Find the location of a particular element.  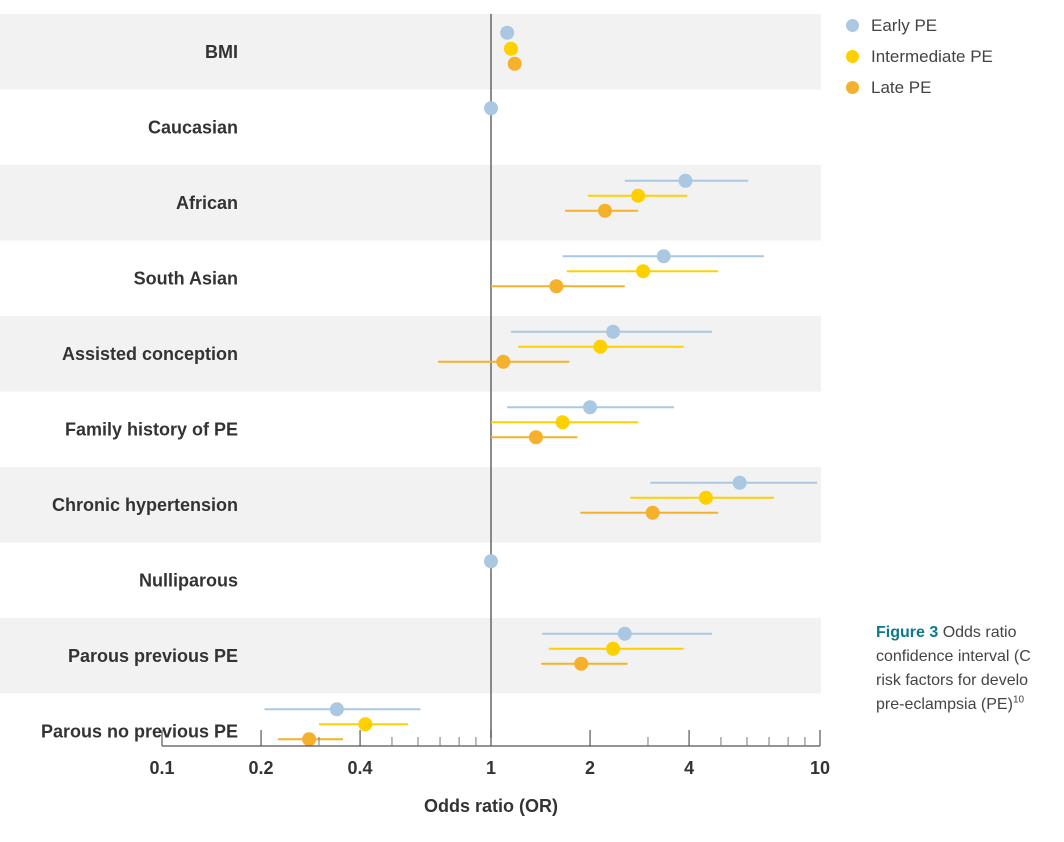

caption-text-line-1: Odds ratio is located at coordinates (979, 632).